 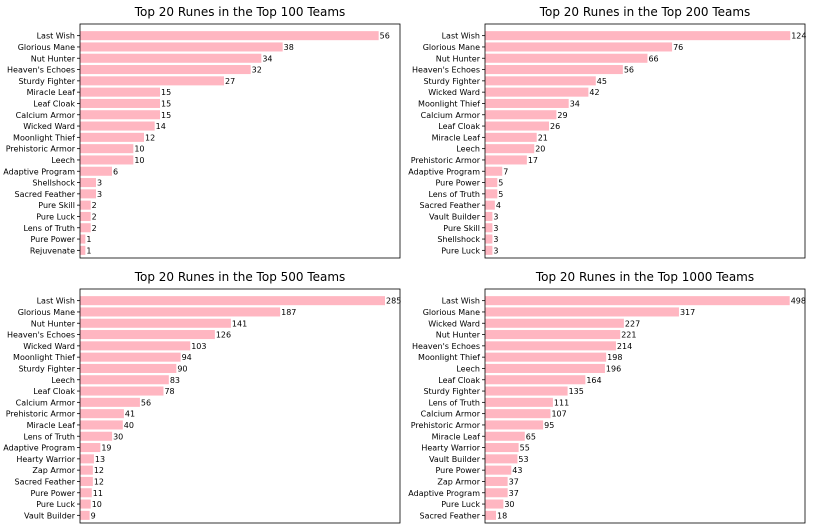 I want to click on data-label: 94, so click(x=187, y=357).